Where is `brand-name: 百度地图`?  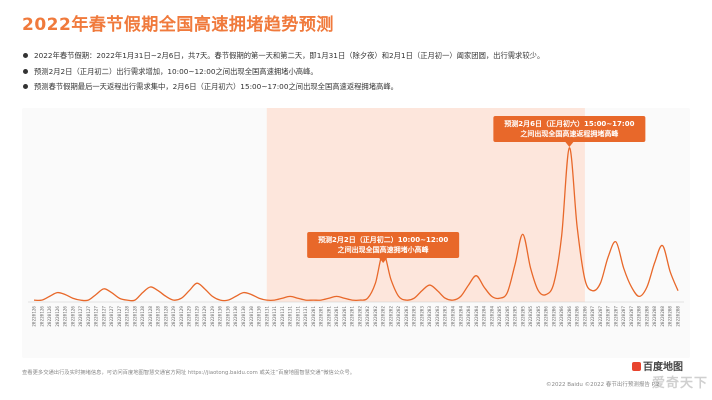
brand-name: 百度地图 is located at coordinates (663, 367).